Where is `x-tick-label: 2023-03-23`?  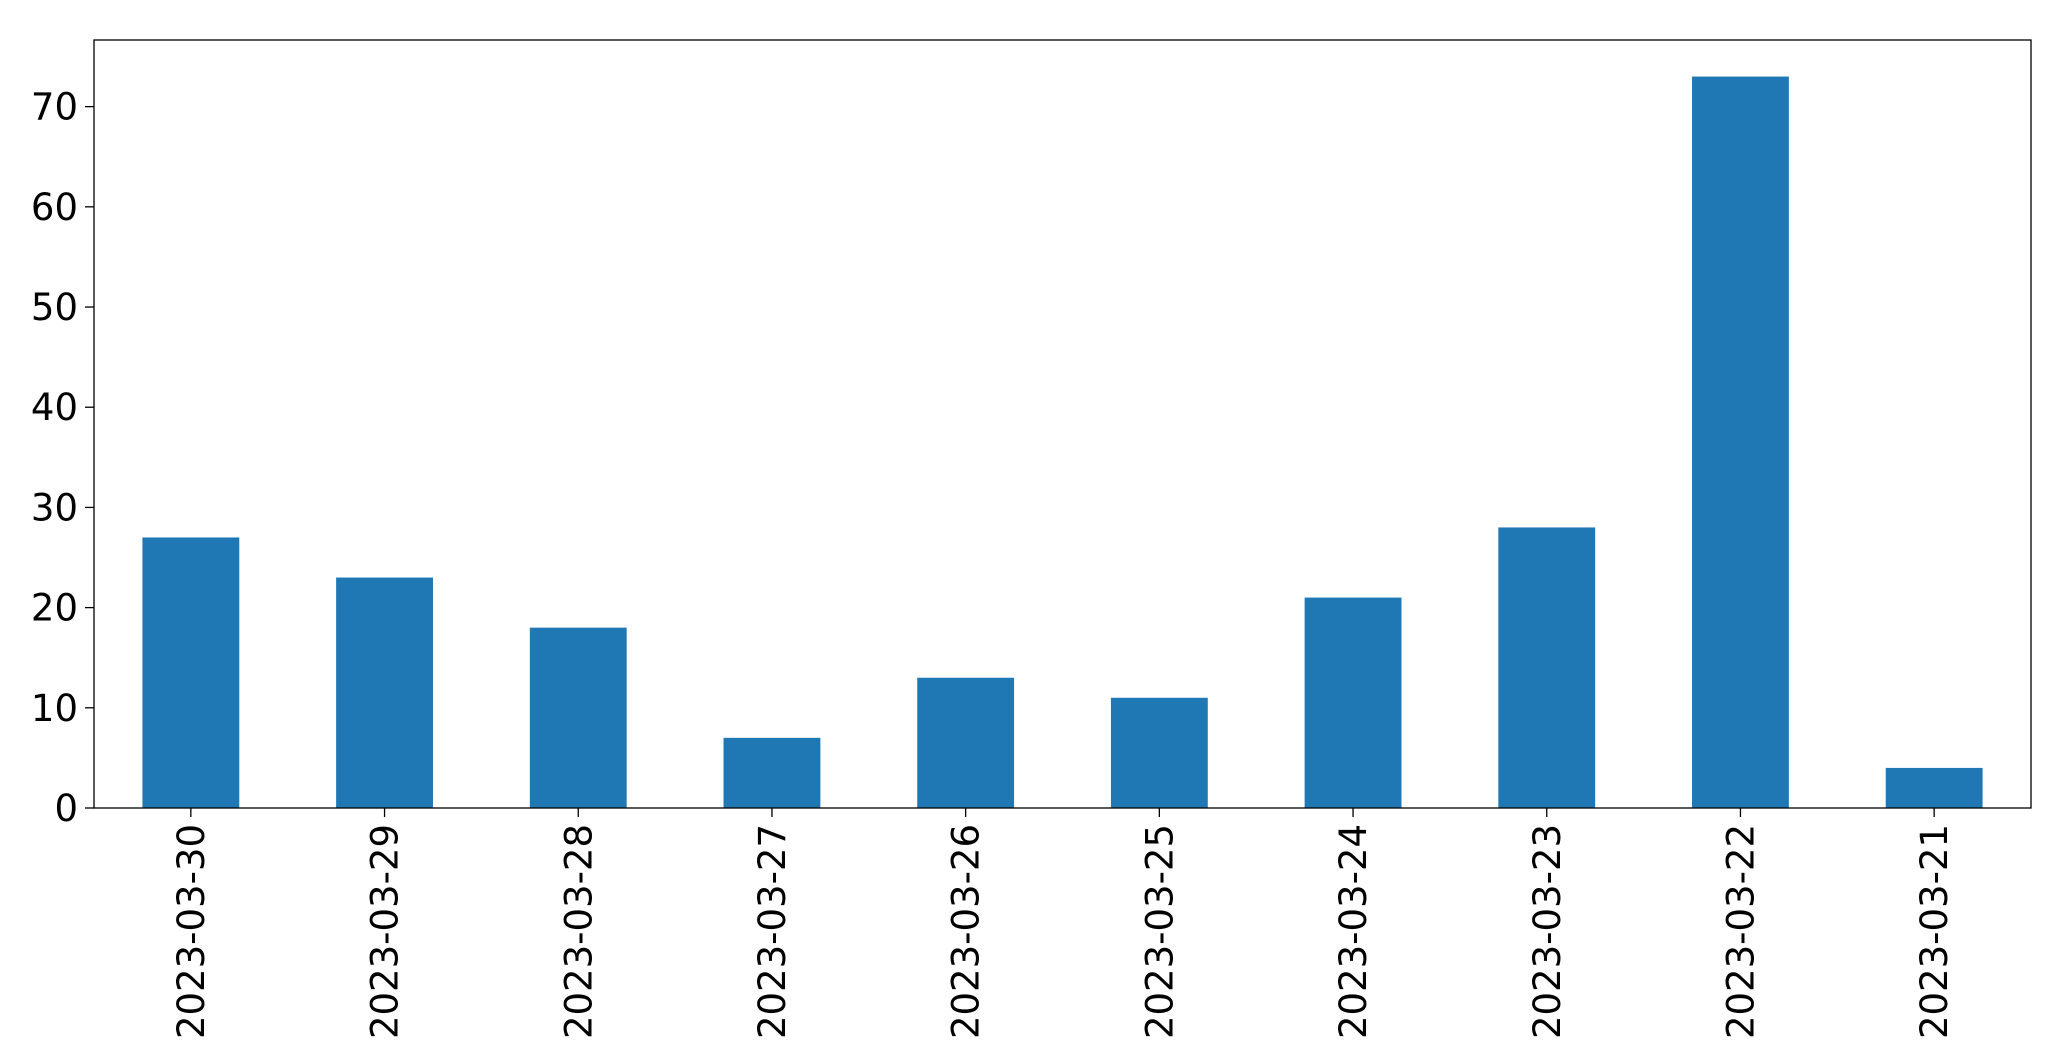
x-tick-label: 2023-03-23 is located at coordinates (1547, 931).